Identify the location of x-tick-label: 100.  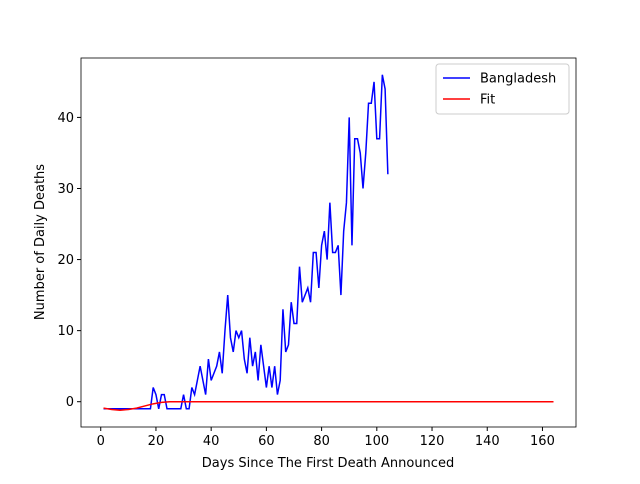
(376, 441).